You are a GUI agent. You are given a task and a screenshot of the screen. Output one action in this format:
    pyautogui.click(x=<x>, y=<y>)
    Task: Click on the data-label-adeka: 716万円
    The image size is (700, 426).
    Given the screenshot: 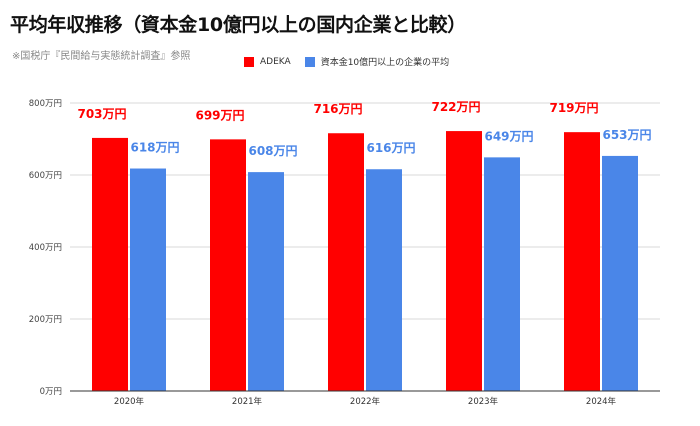 What is the action you would take?
    pyautogui.click(x=337, y=109)
    